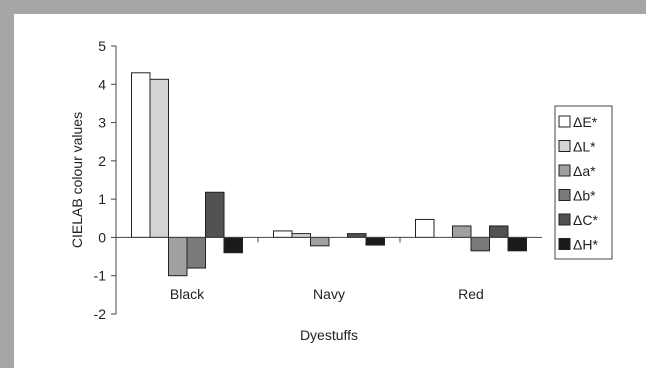 This screenshot has height=368, width=646. I want to click on x-tick-labels: Black Navy Red, so click(327, 294).